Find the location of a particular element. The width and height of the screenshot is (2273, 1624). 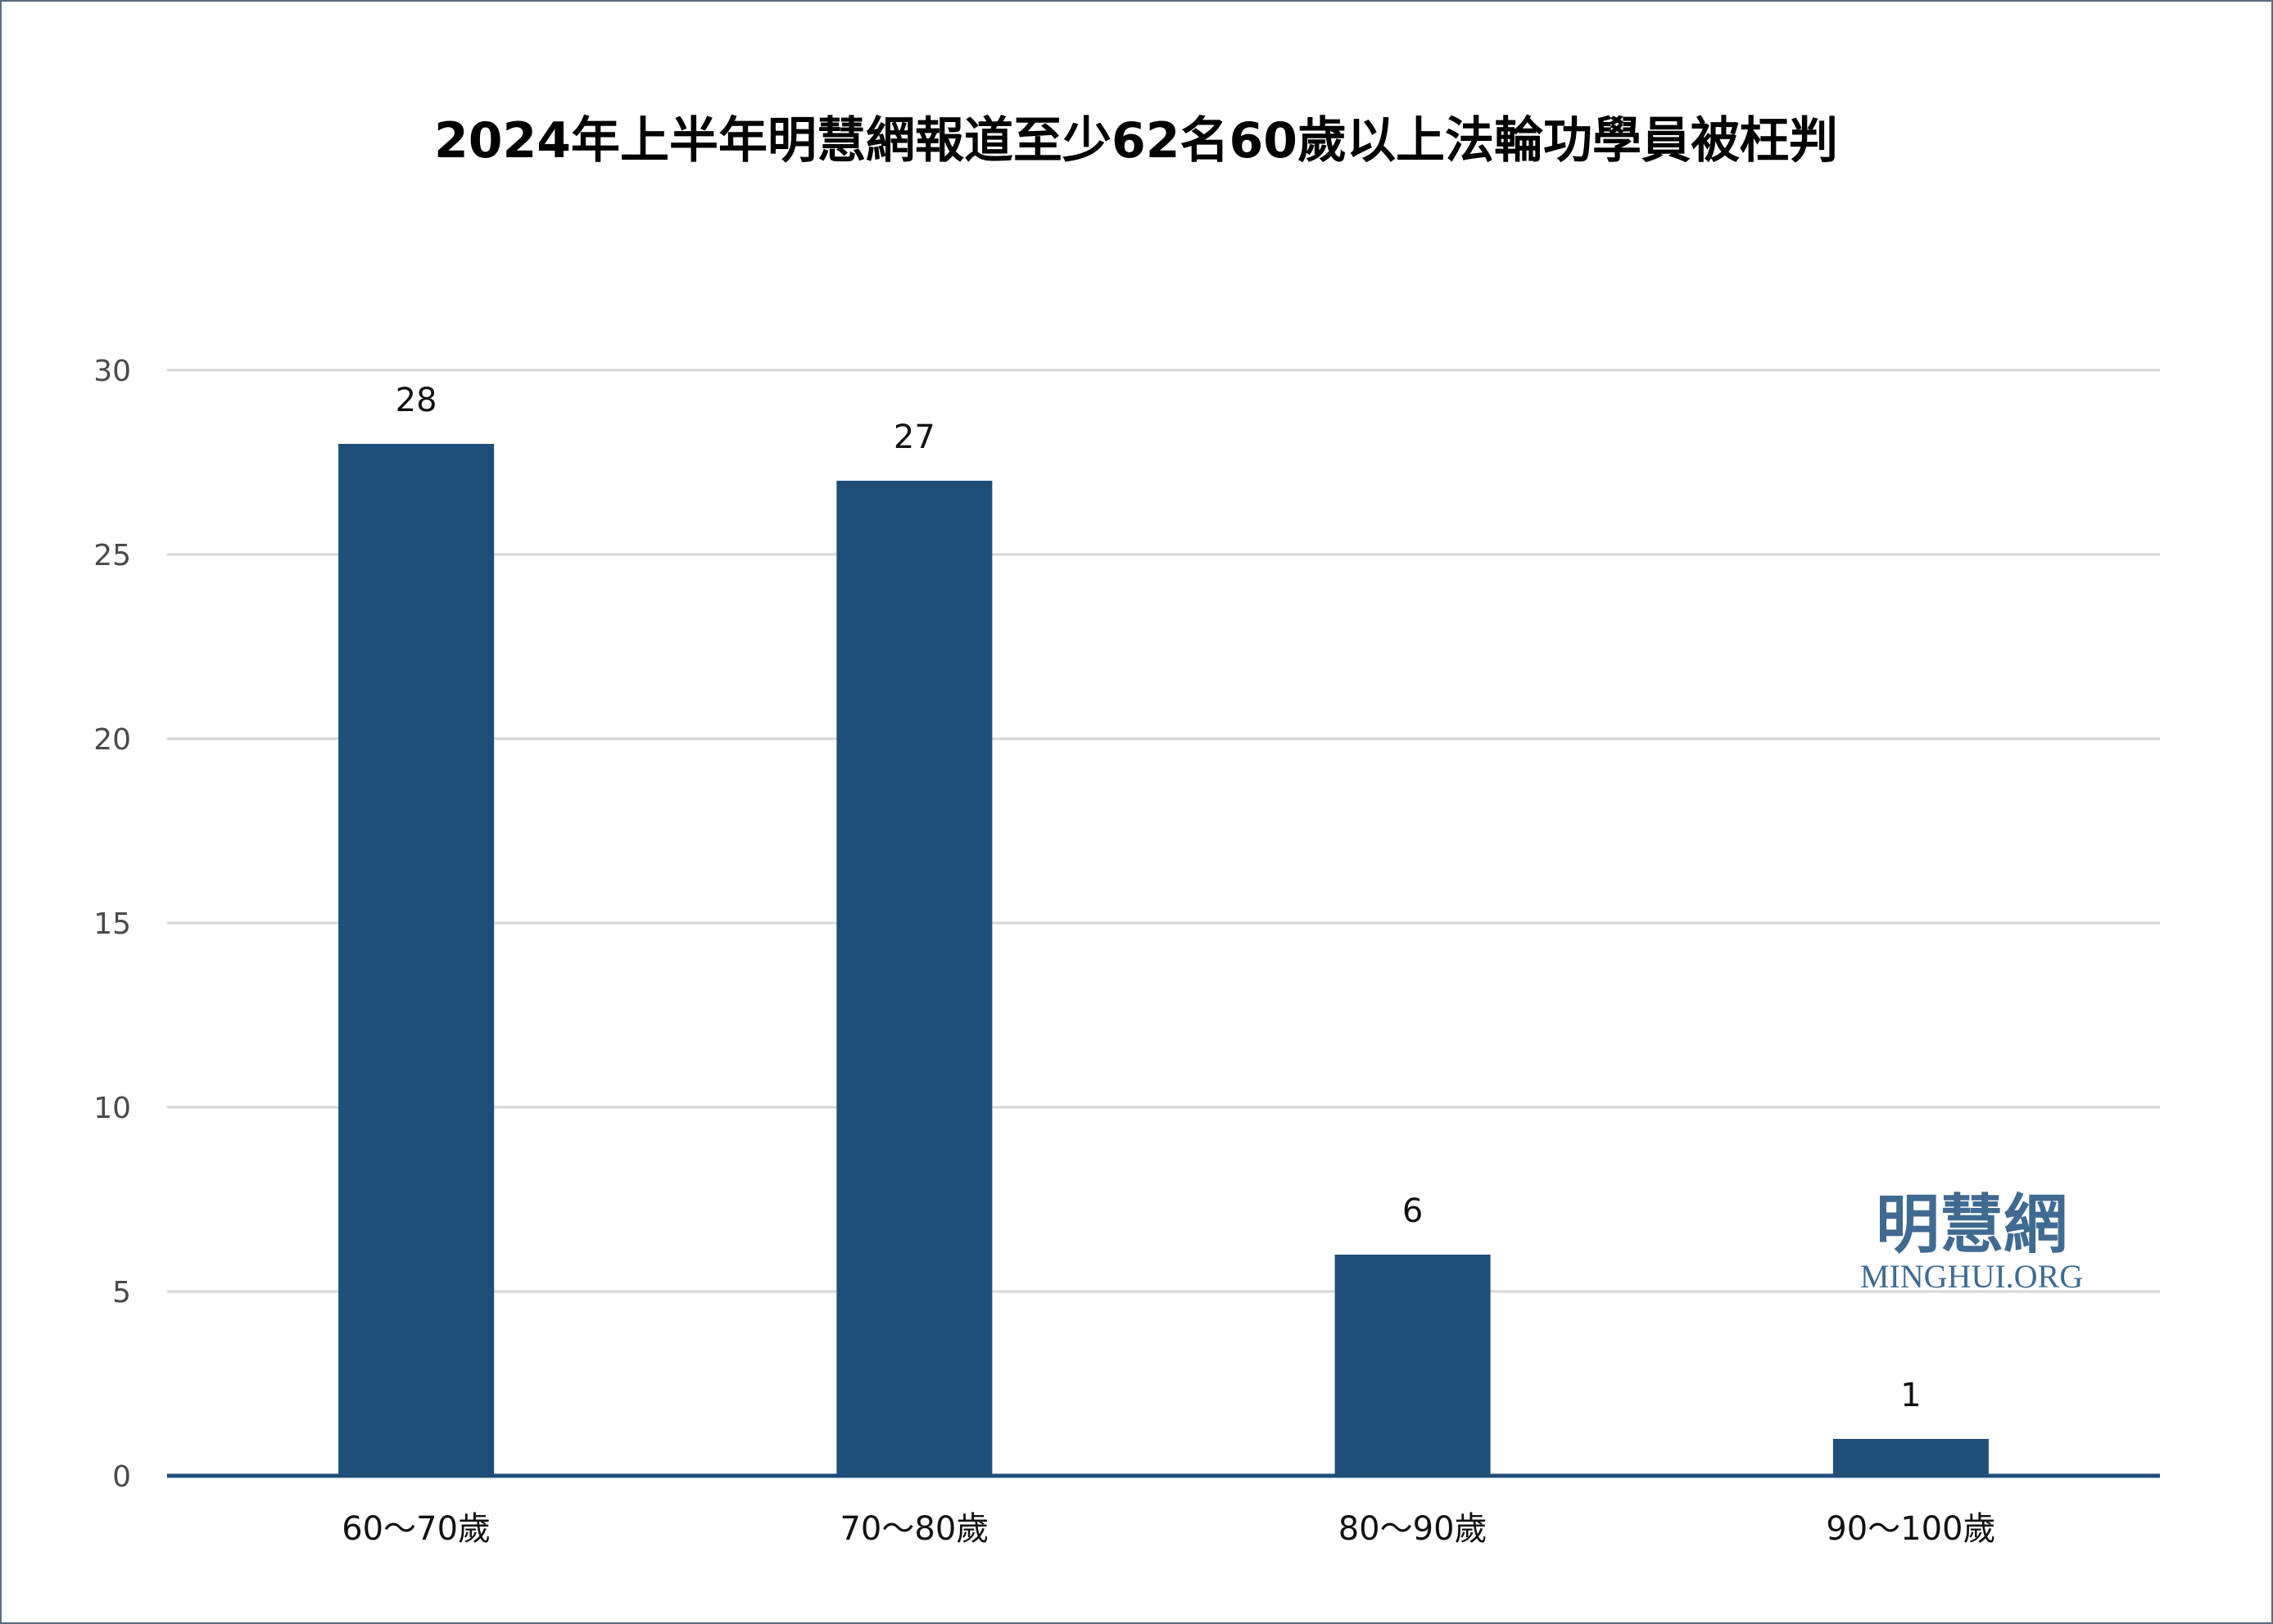

y-tick-label: 15 is located at coordinates (112, 924).